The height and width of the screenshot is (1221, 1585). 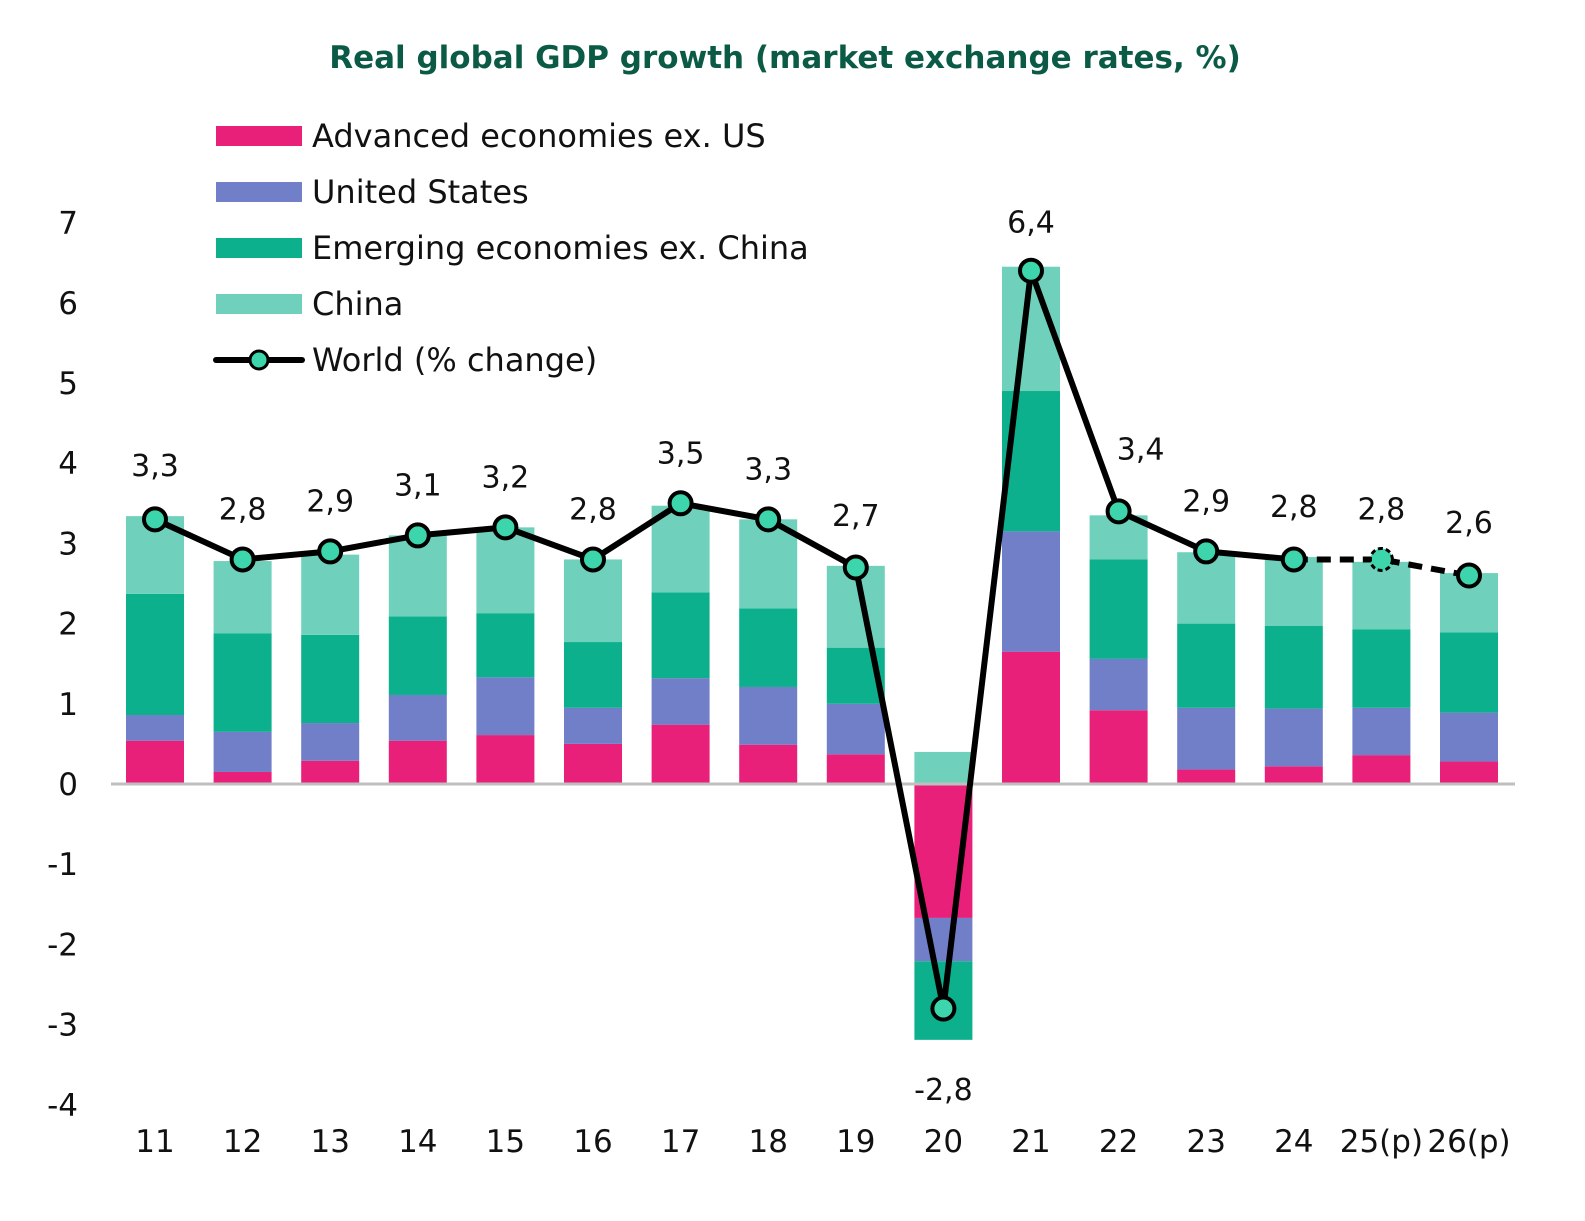 I want to click on x-tick-label: 18, so click(x=767, y=1142).